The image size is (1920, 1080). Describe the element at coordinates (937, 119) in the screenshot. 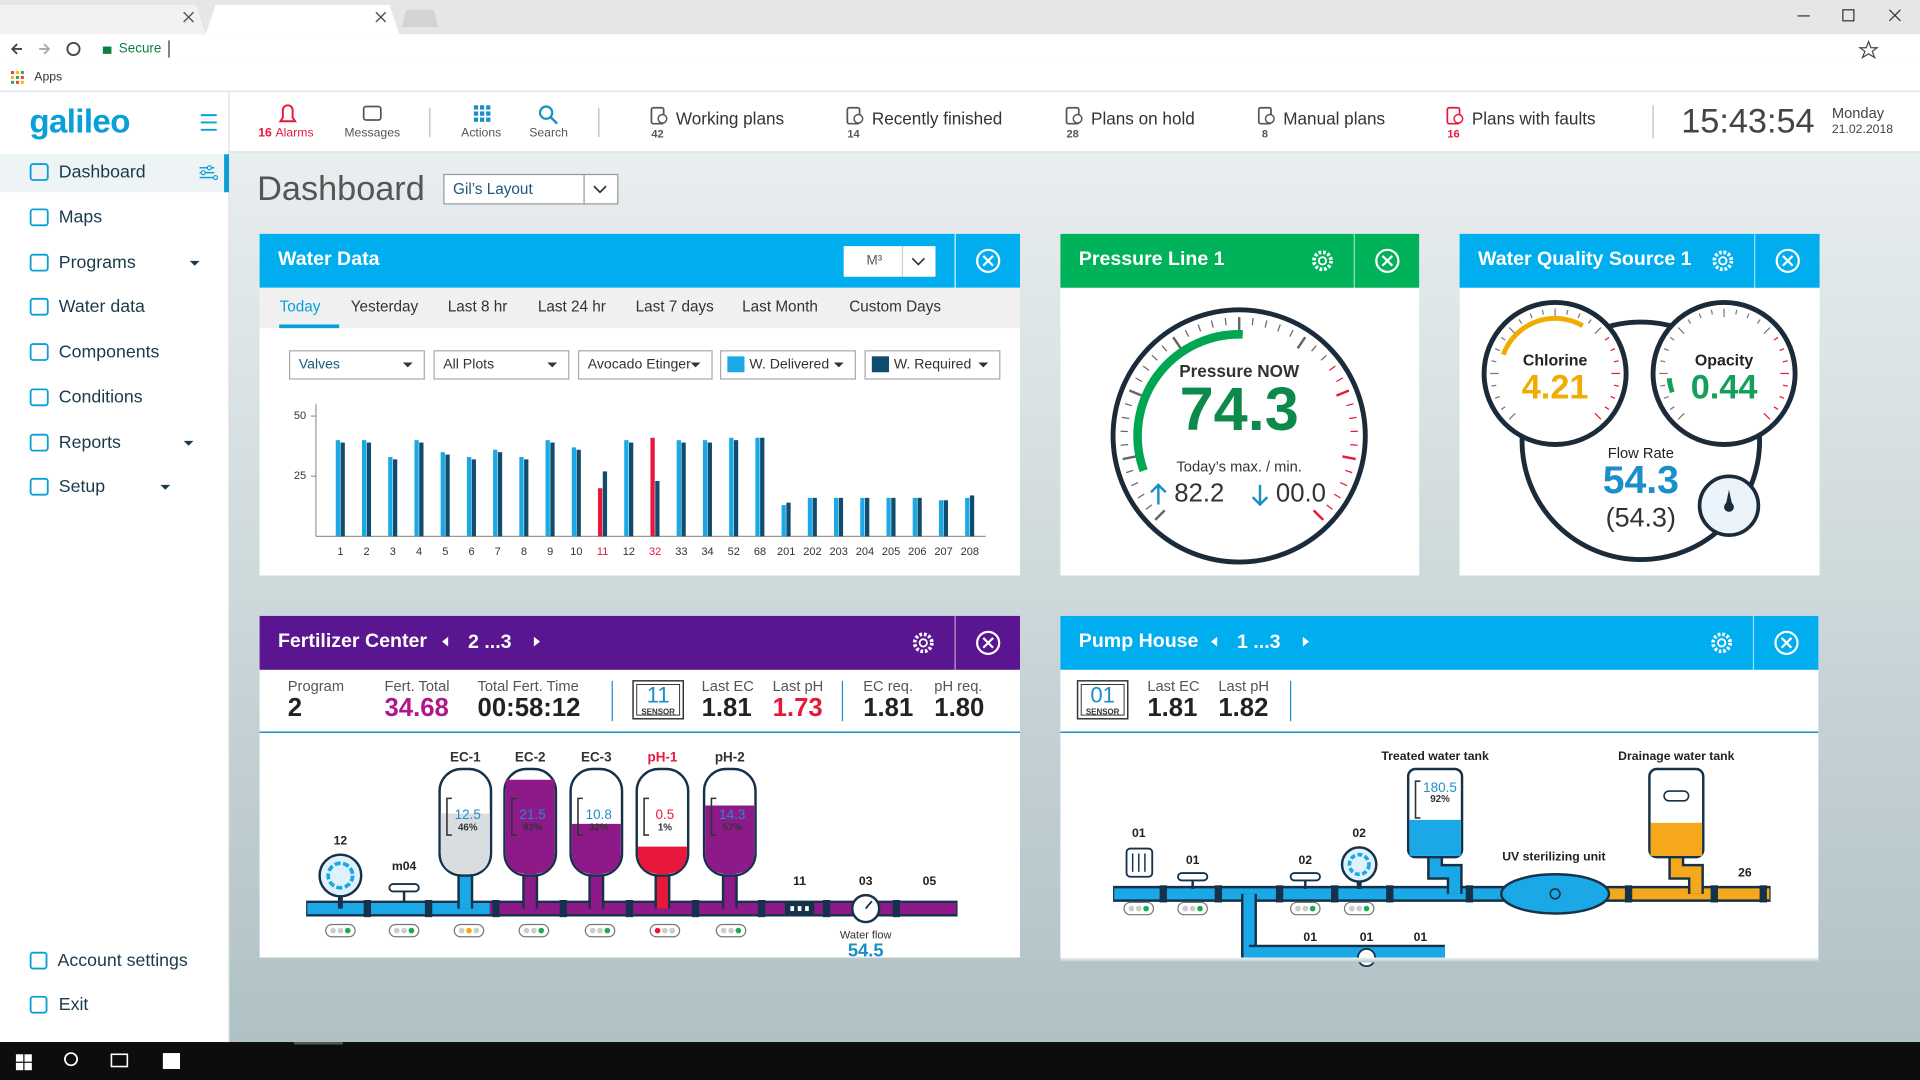

I see `plan-label: Recently finished` at that location.